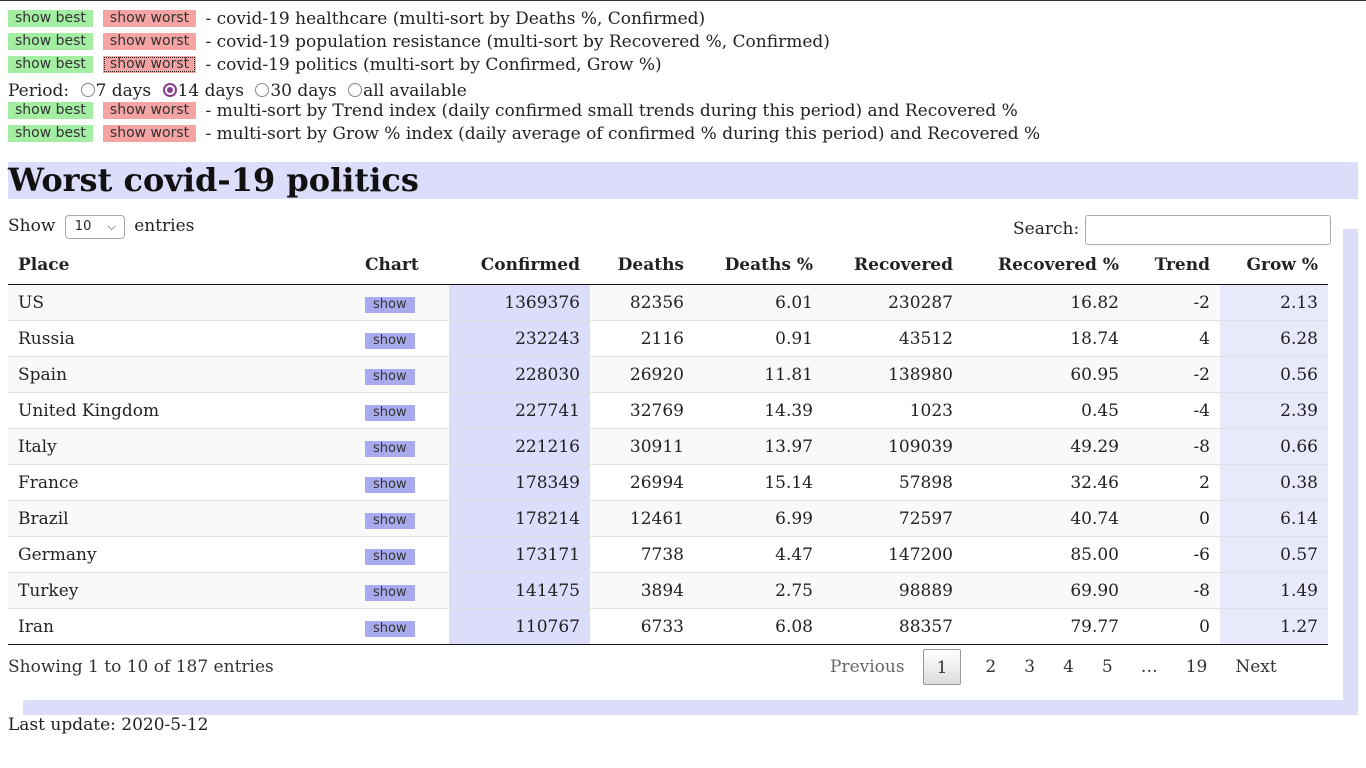  What do you see at coordinates (893, 482) in the screenshot?
I see `cell-recovered: 57898` at bounding box center [893, 482].